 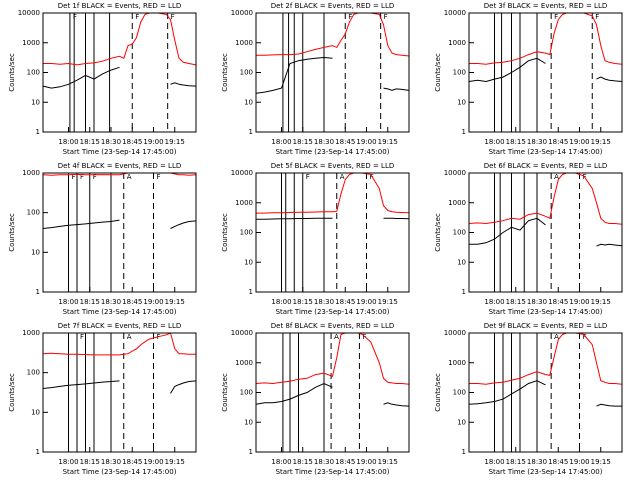 I want to click on panel-title: Det 2f BLACK = Events, RED = LLD, so click(x=332, y=6).